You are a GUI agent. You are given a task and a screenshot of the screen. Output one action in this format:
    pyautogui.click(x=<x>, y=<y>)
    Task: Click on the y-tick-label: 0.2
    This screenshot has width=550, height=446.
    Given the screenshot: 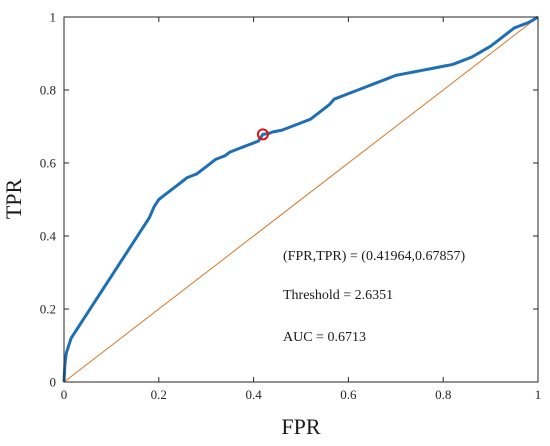 What is the action you would take?
    pyautogui.click(x=48, y=309)
    